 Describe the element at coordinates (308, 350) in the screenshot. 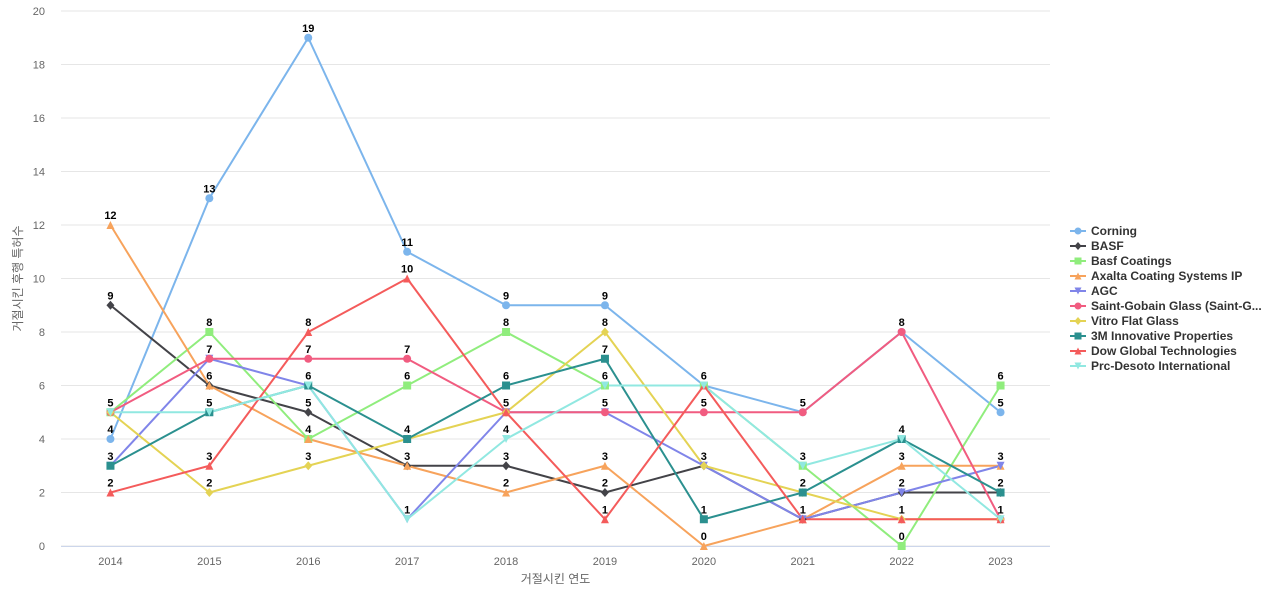

I see `data-label-2016-7: 7` at that location.